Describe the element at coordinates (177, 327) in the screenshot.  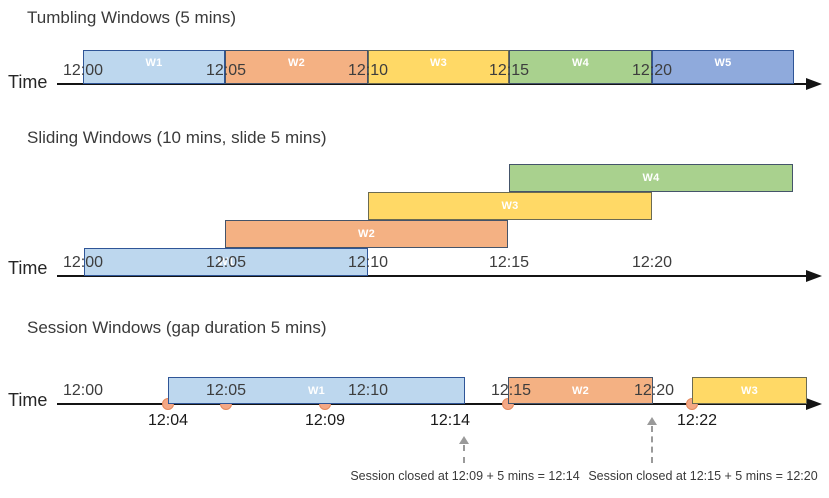
I see `session-section-title: Session Windows (gap duration 5 mins)` at that location.